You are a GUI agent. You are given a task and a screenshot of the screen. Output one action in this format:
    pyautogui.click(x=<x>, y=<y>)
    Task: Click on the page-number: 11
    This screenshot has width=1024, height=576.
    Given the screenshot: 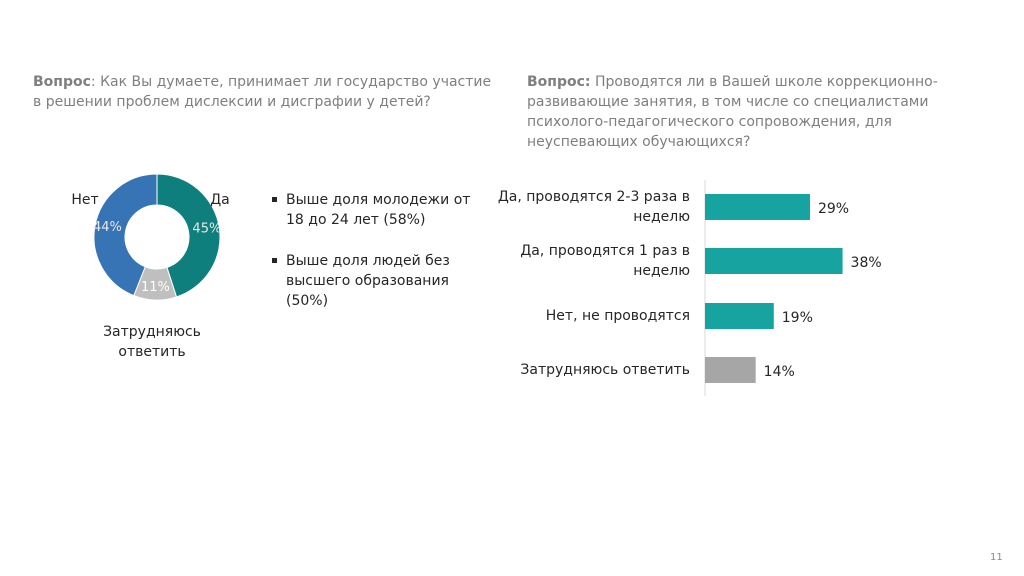 What is the action you would take?
    pyautogui.click(x=996, y=557)
    